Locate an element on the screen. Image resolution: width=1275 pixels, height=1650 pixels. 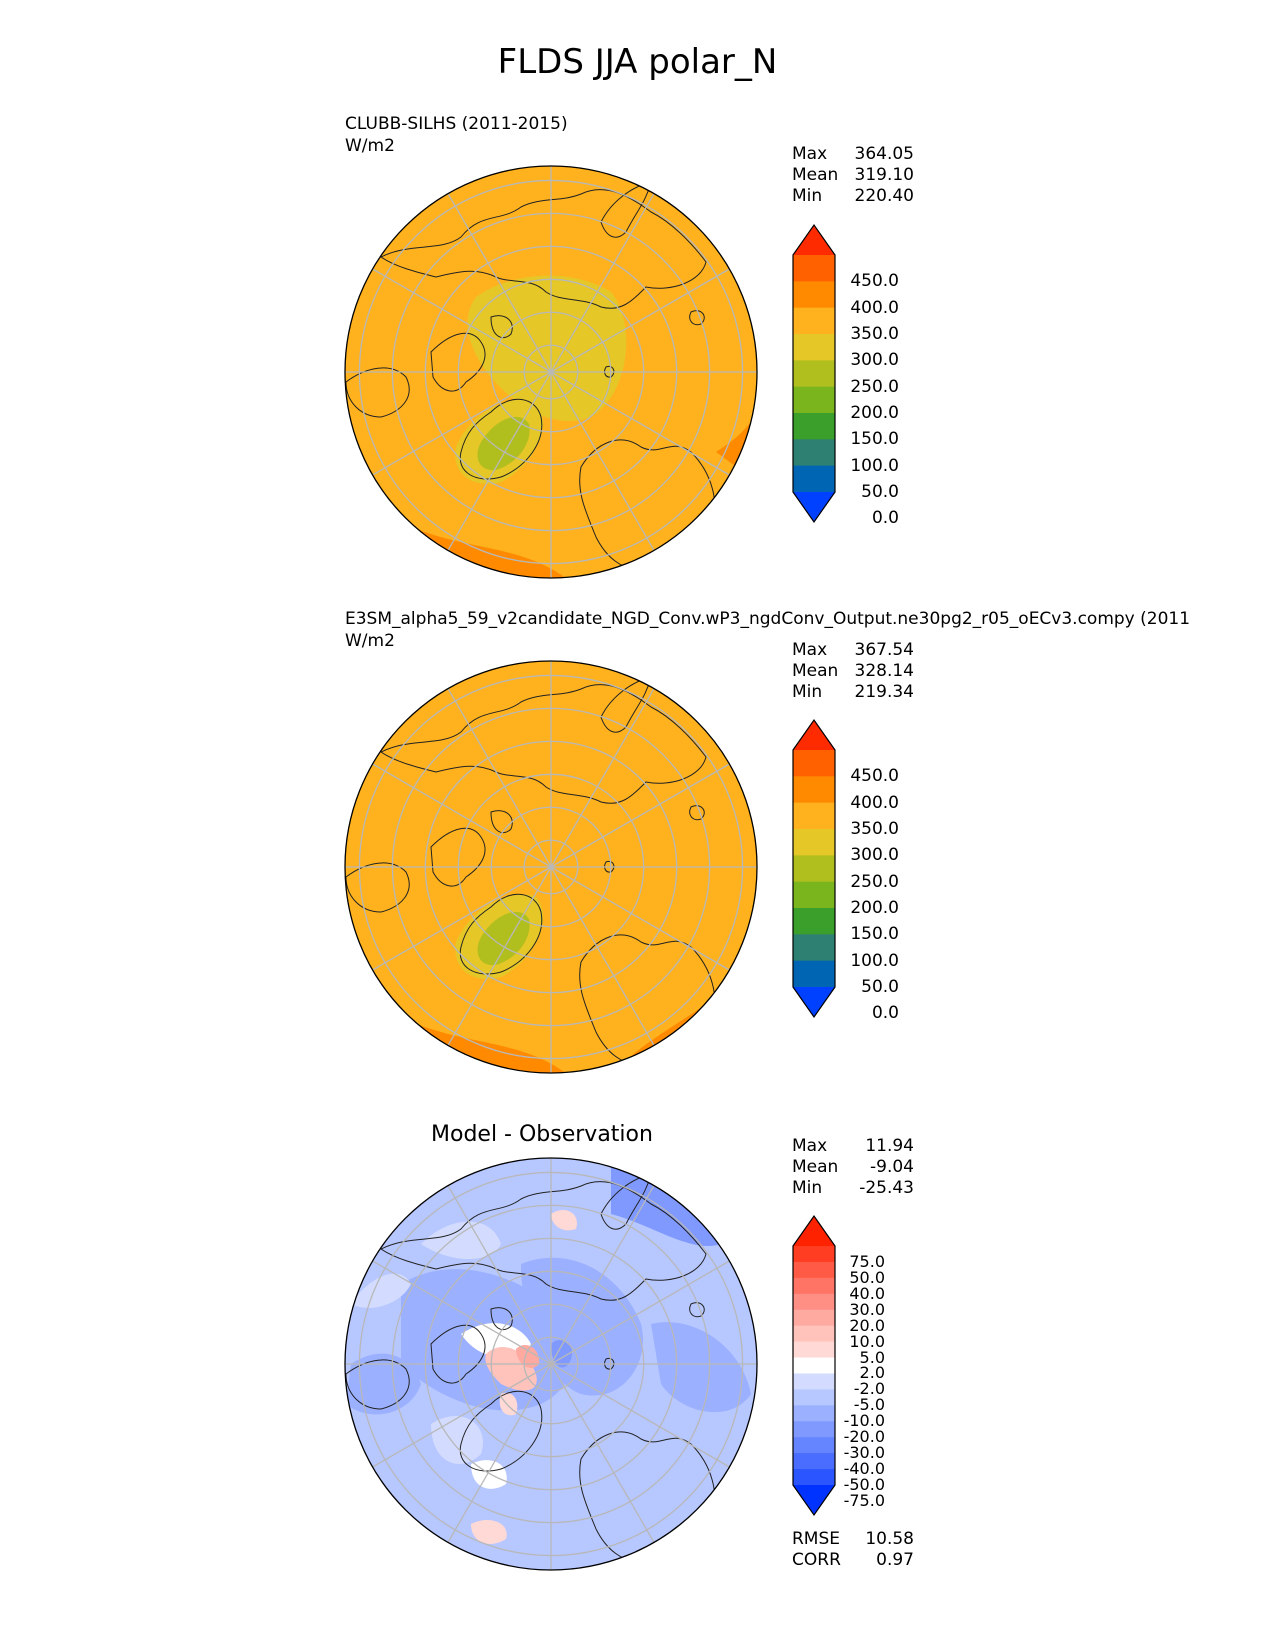
panel1-map-border is located at coordinates (551, 372).